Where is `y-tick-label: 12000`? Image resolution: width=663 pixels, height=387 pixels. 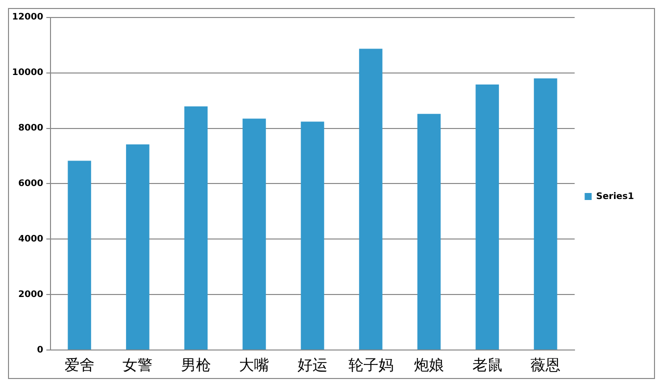 y-tick-label: 12000 is located at coordinates (28, 17).